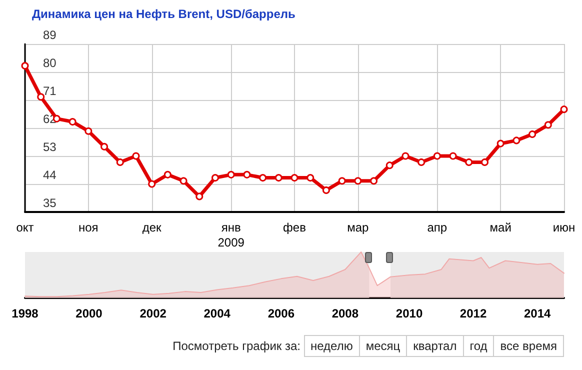 The height and width of the screenshot is (370, 582). What do you see at coordinates (164, 14) in the screenshot?
I see `chart-title: Динамика цен на Нефть Brent, USD/баррель` at bounding box center [164, 14].